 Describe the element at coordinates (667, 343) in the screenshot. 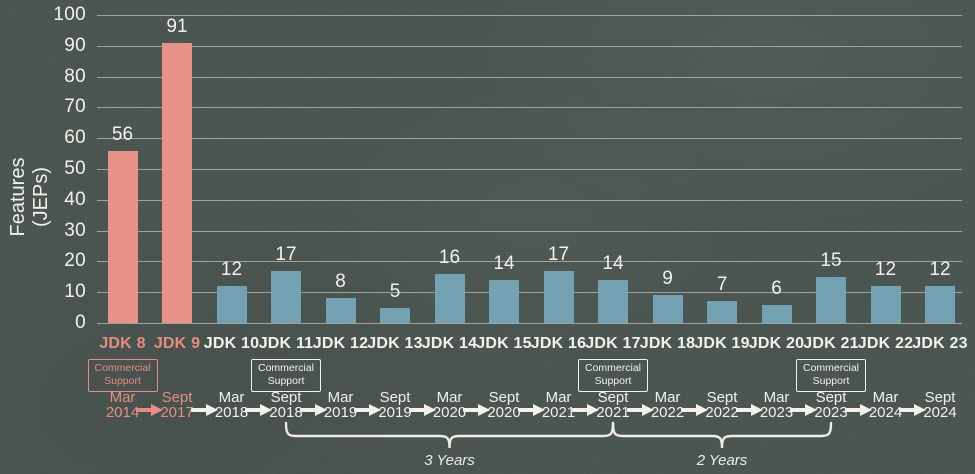

I see `x-label-jdk-18: JDK 18` at that location.